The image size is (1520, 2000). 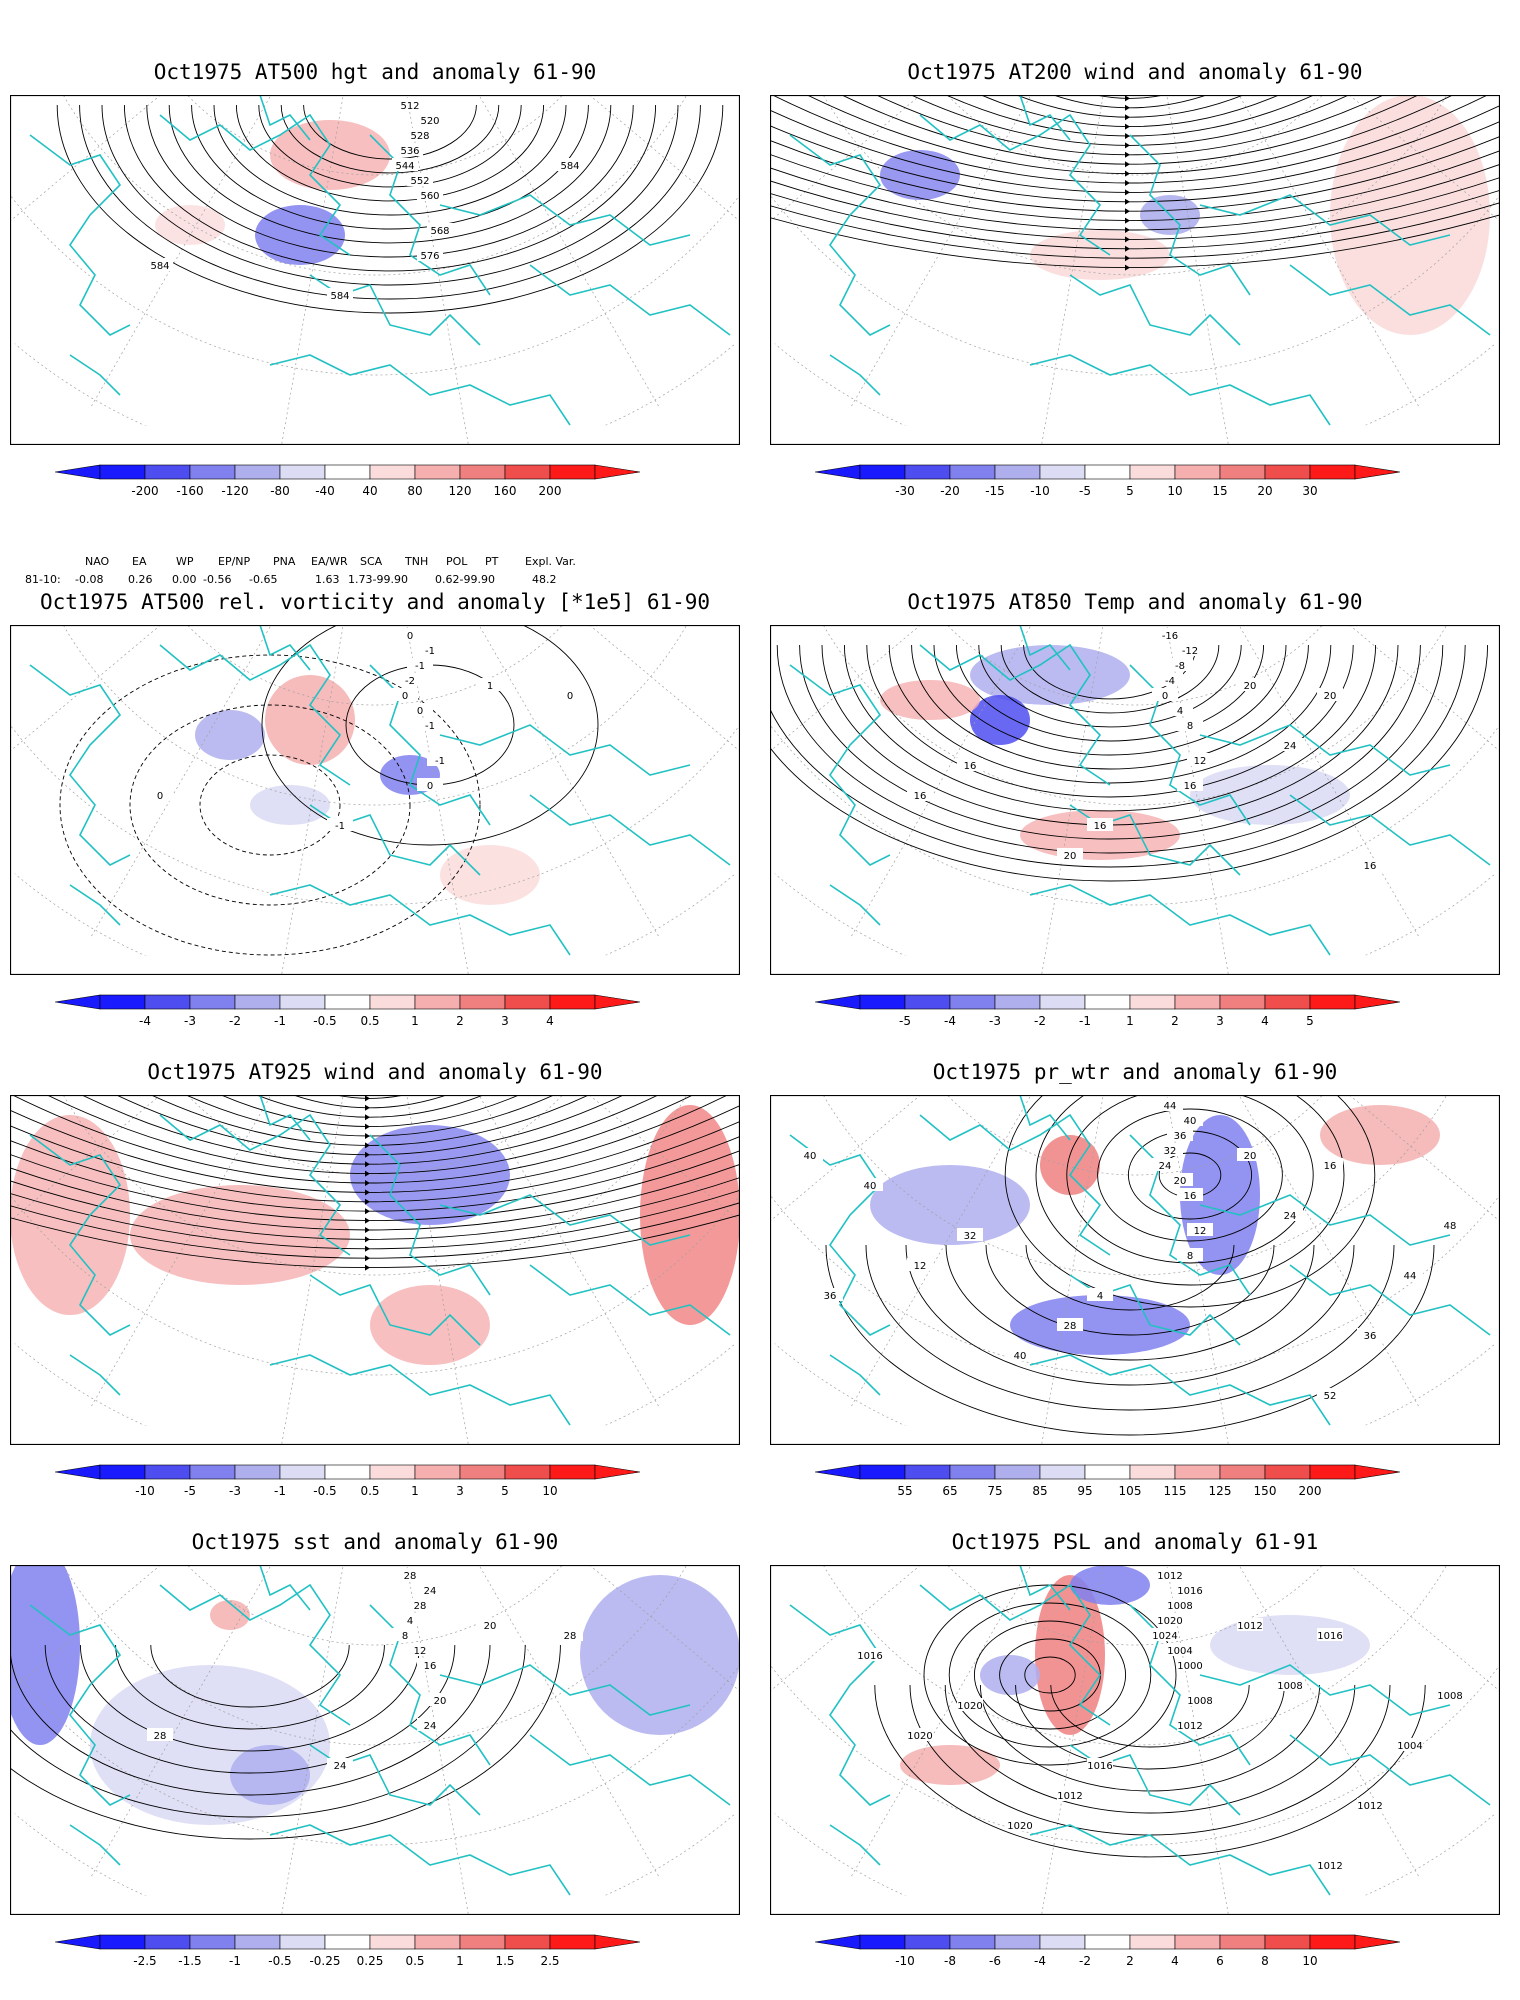 What do you see at coordinates (410, 1621) in the screenshot?
I see `contour-label: 4` at bounding box center [410, 1621].